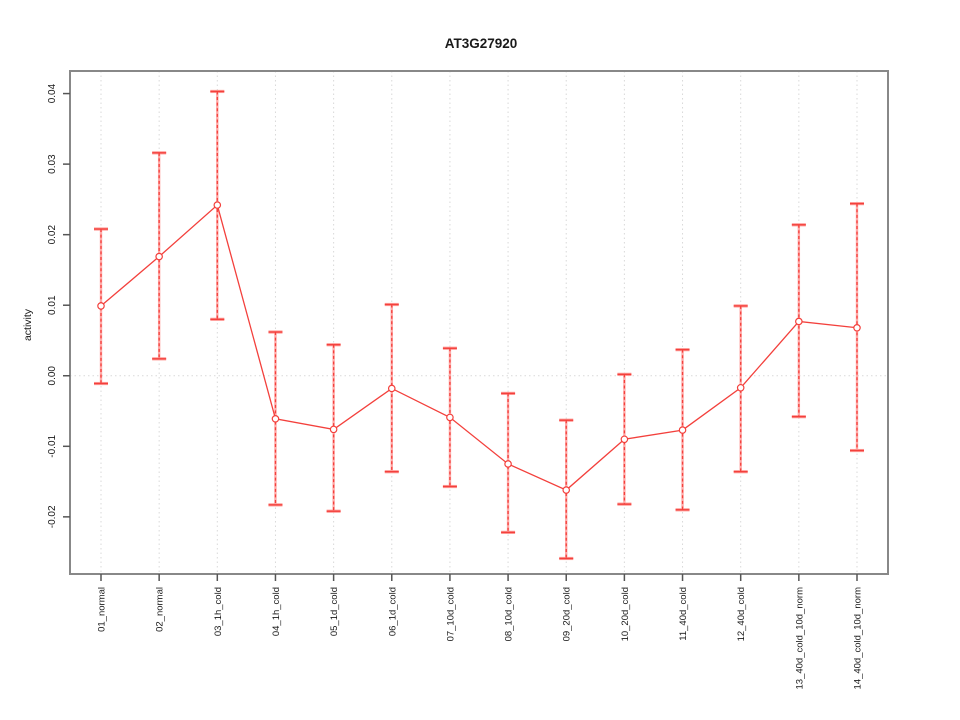 The height and width of the screenshot is (720, 960). What do you see at coordinates (625, 614) in the screenshot?
I see `x-tick-label: 10_20d_cold` at bounding box center [625, 614].